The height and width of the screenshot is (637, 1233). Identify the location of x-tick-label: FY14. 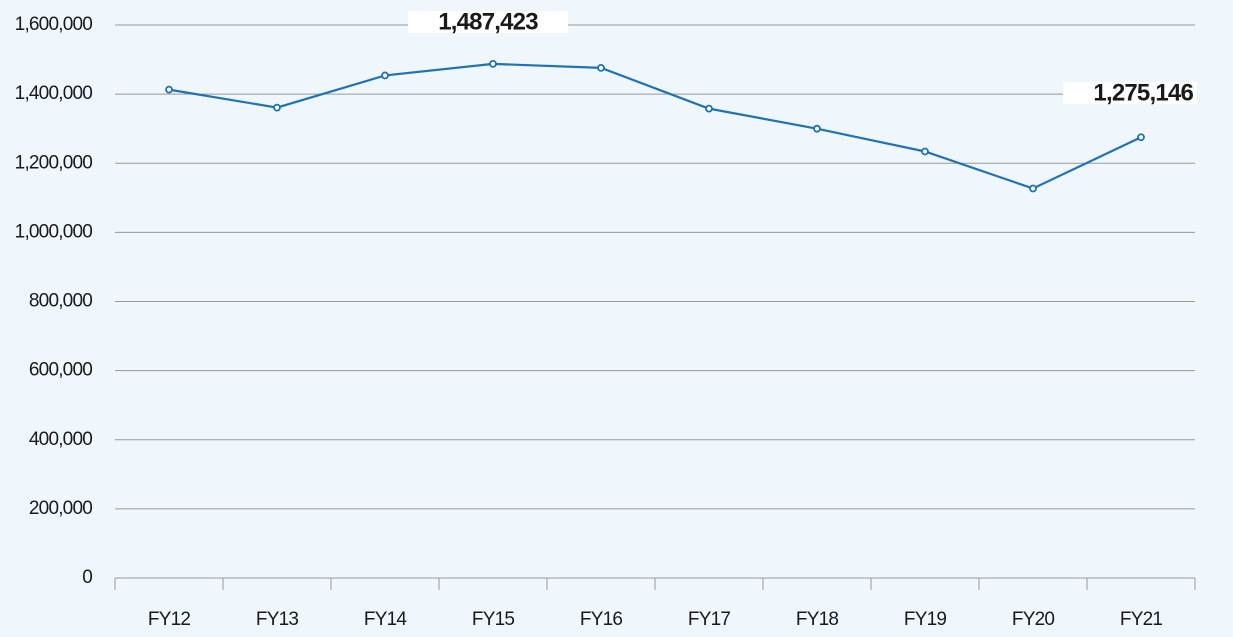
(385, 619).